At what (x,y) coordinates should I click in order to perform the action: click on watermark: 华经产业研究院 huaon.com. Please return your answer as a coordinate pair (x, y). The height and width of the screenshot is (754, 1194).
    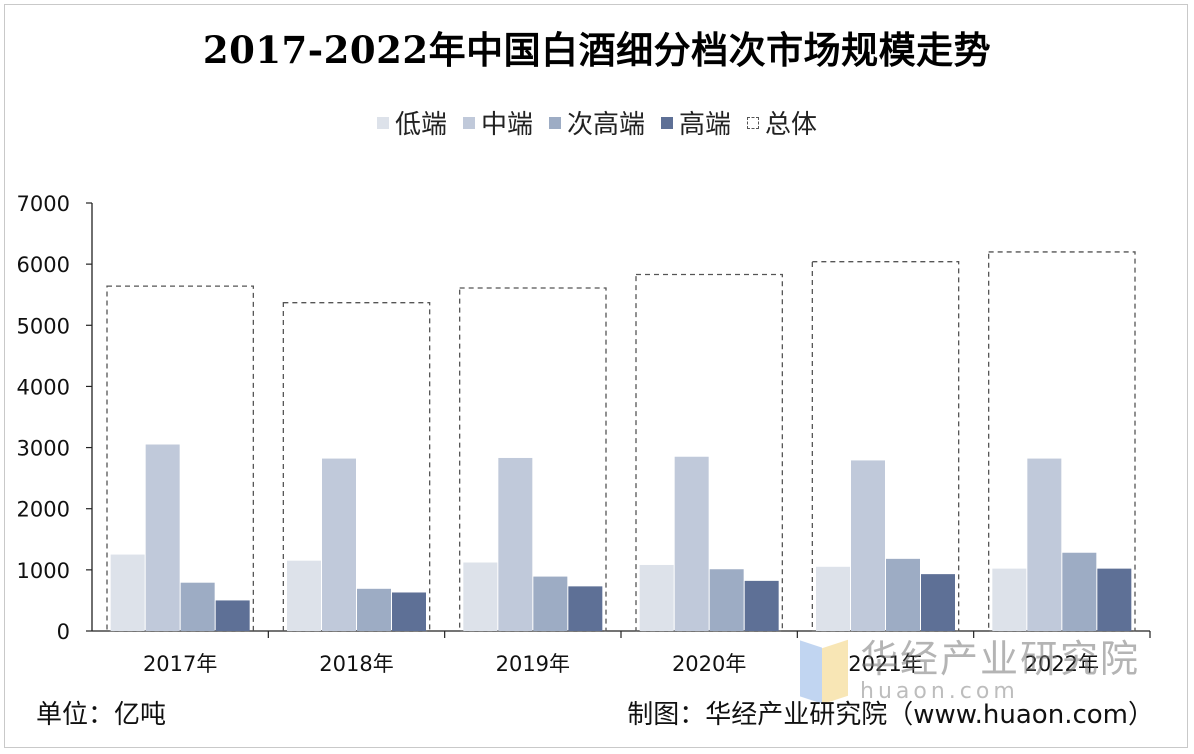
    Looking at the image, I should click on (970, 671).